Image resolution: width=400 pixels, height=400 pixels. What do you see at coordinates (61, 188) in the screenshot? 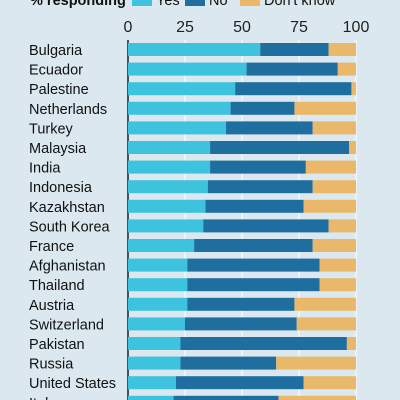
I see `category-label: Indonesia` at bounding box center [61, 188].